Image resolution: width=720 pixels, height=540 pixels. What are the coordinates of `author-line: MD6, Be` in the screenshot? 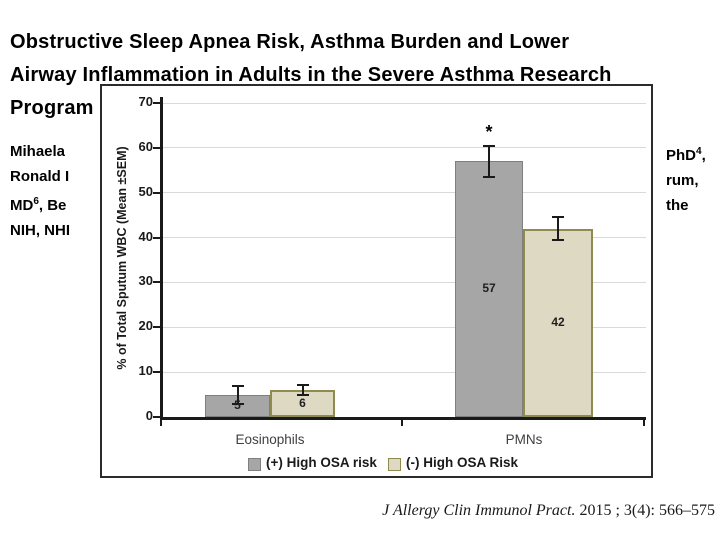 It's located at (38, 205).